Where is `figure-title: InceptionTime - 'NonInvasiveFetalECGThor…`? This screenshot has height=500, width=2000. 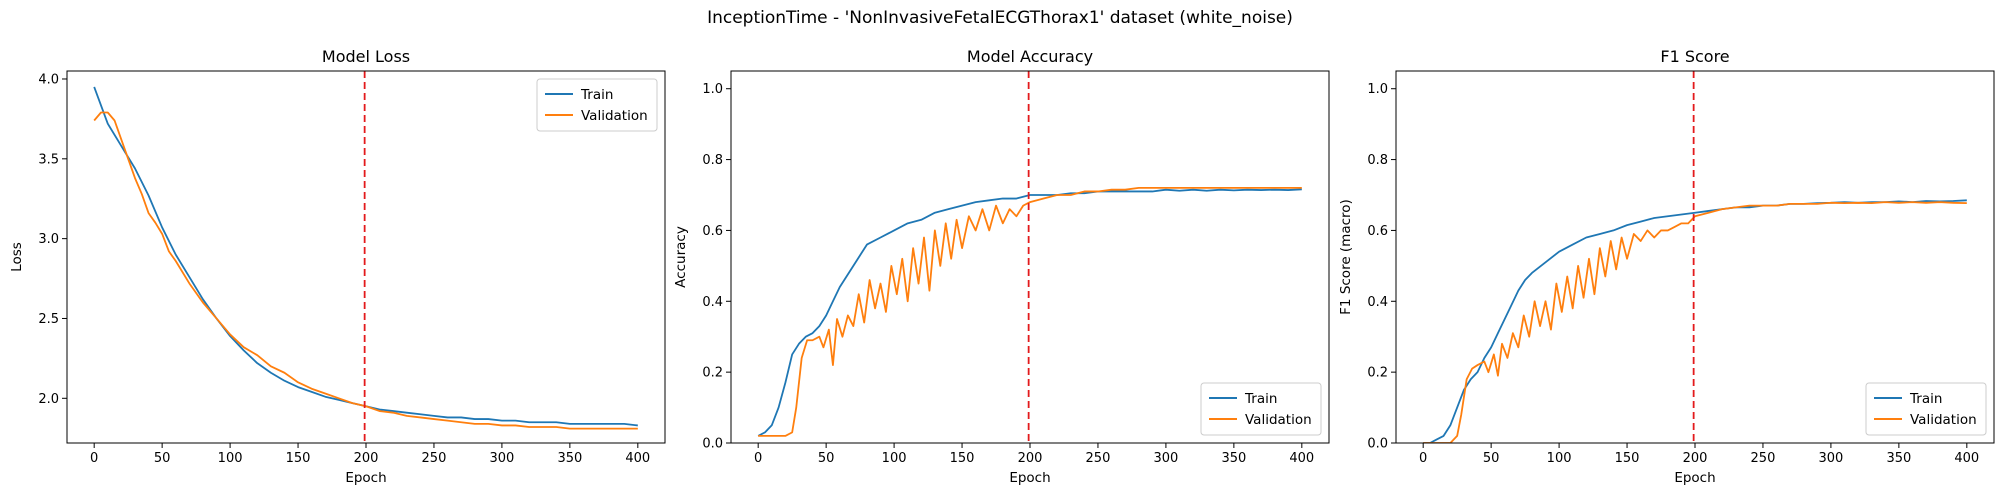 figure-title: InceptionTime - 'NonInvasiveFetalECGThor… is located at coordinates (1000, 18).